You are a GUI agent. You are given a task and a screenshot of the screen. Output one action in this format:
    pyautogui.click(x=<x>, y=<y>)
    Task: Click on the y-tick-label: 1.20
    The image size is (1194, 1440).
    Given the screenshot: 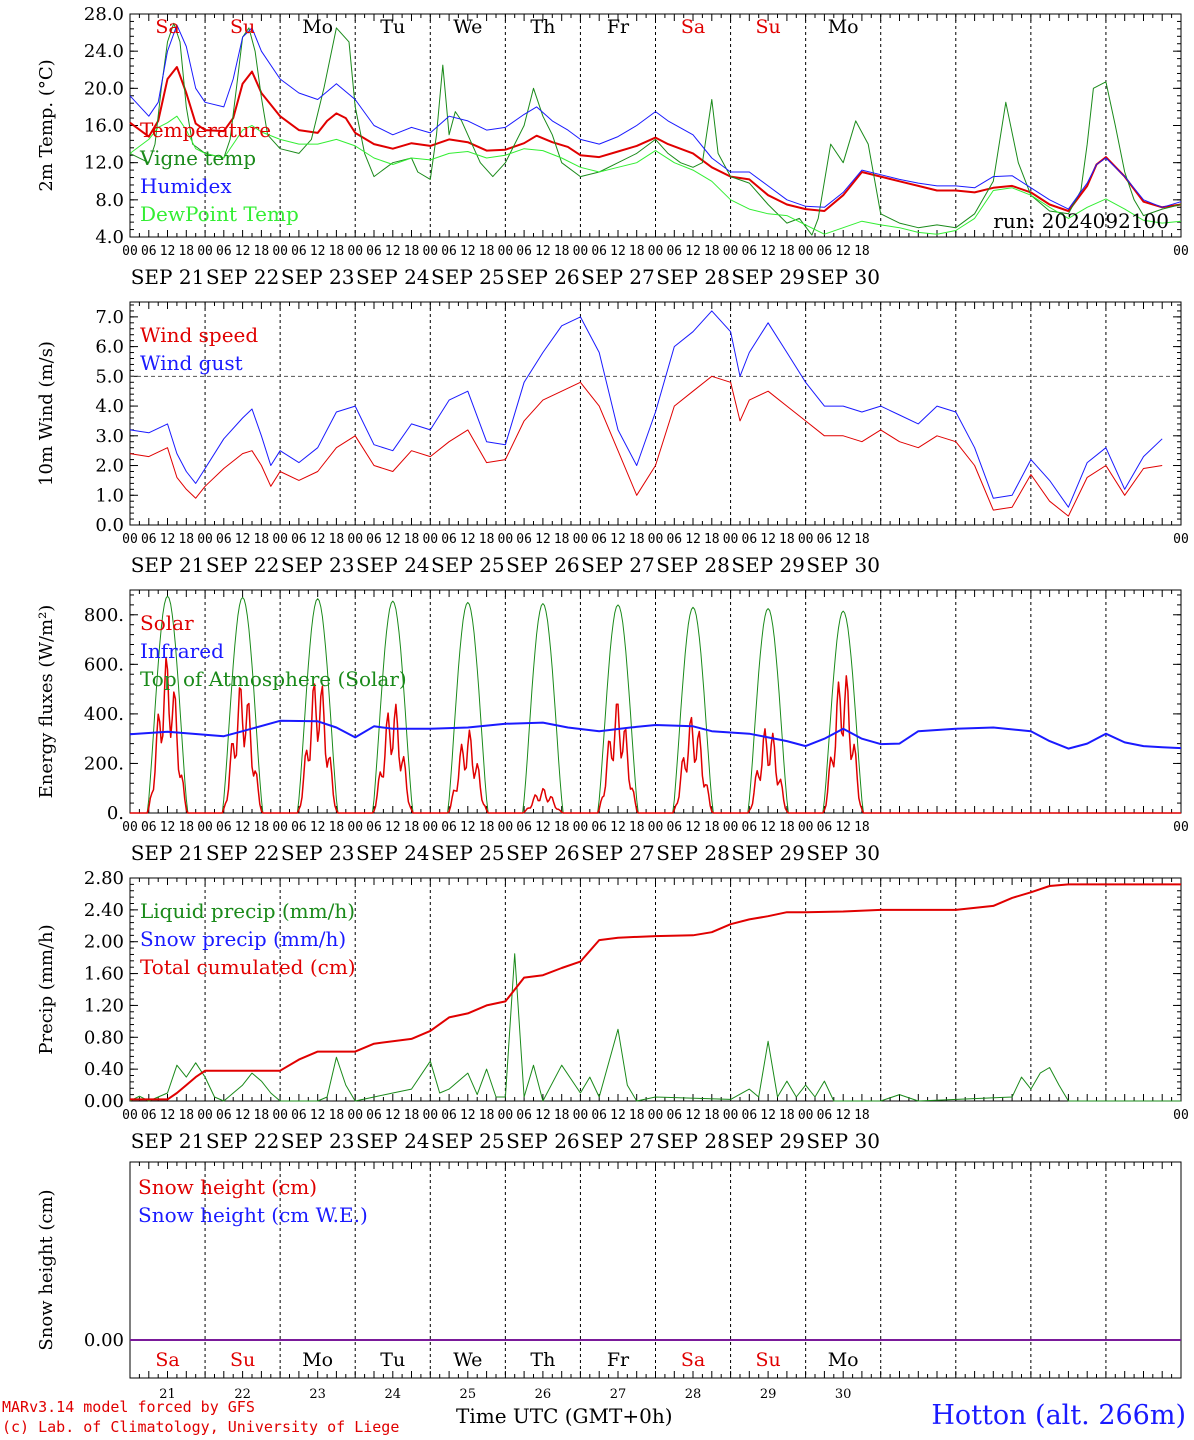 What is the action you would take?
    pyautogui.click(x=104, y=1005)
    